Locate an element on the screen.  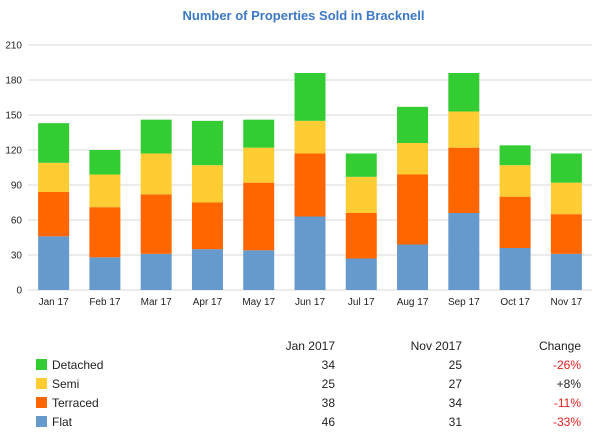
legend-label-detached: Detached is located at coordinates (78, 365).